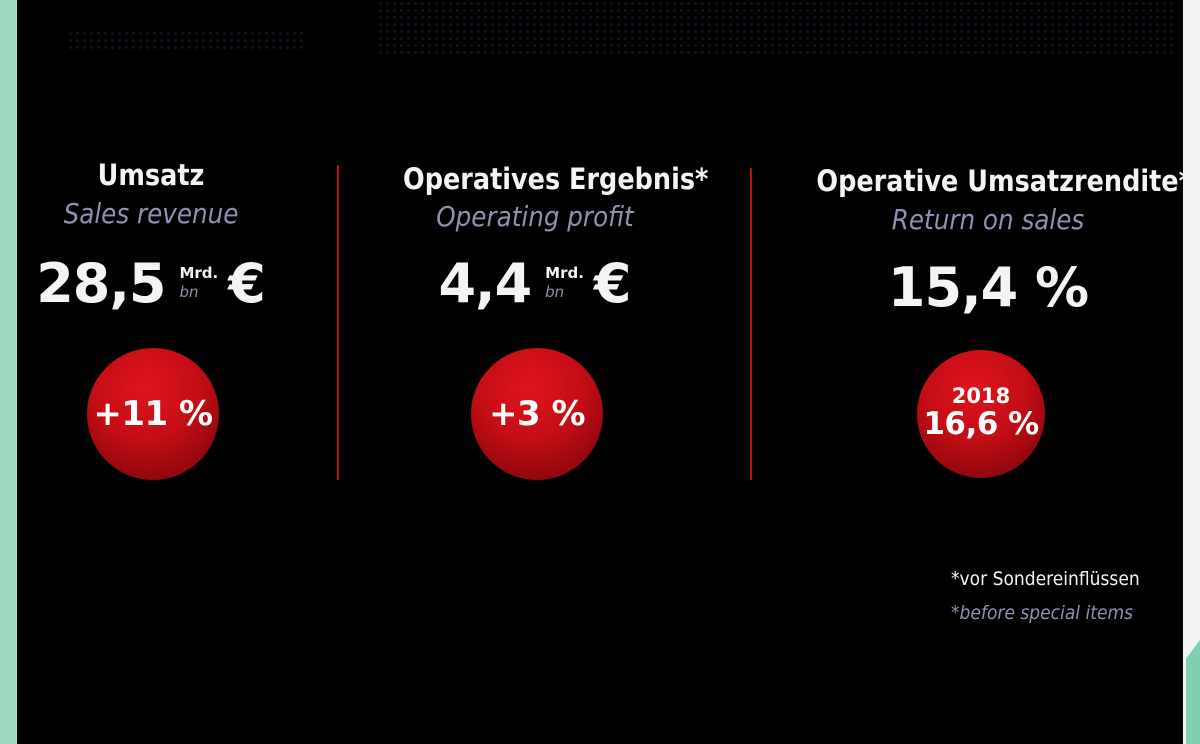 The width and height of the screenshot is (1200, 744). Describe the element at coordinates (535, 283) in the screenshot. I see `metric-value-row: 4,4 Mrd. bn €` at that location.